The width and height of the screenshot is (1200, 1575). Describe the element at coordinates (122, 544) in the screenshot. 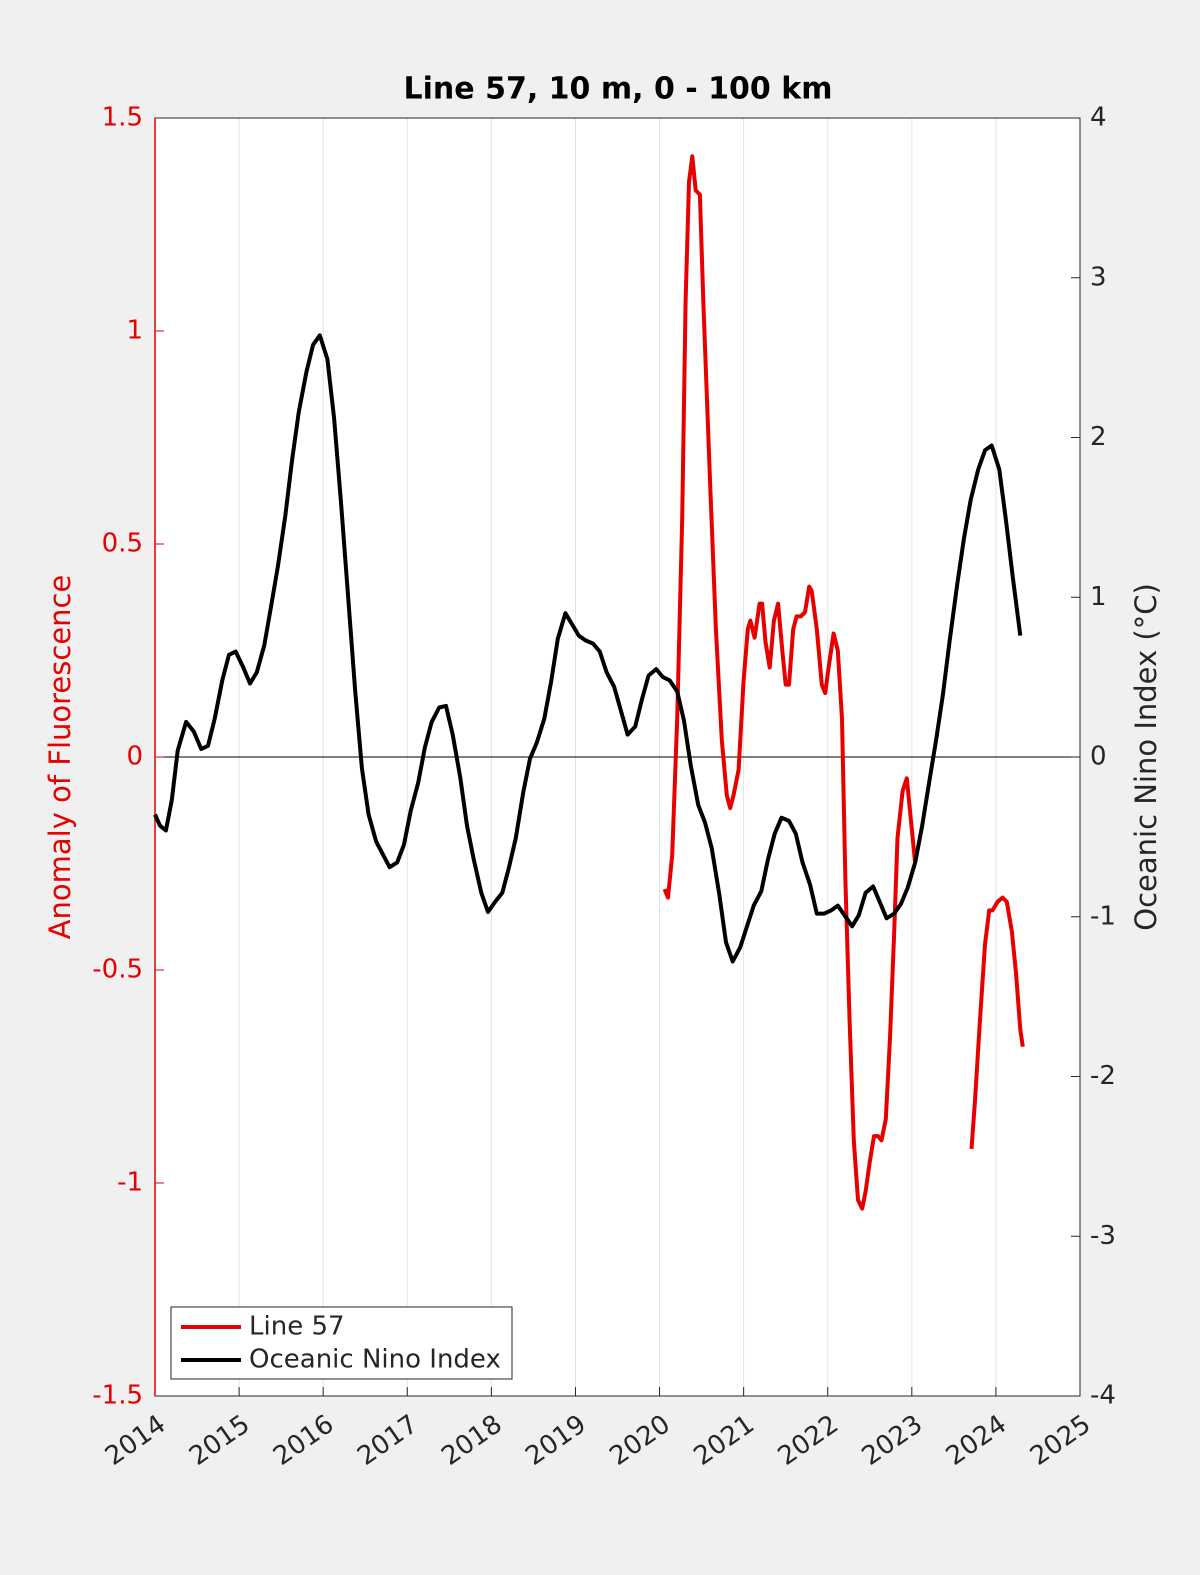

I see `y-tick-label: 0.5` at that location.